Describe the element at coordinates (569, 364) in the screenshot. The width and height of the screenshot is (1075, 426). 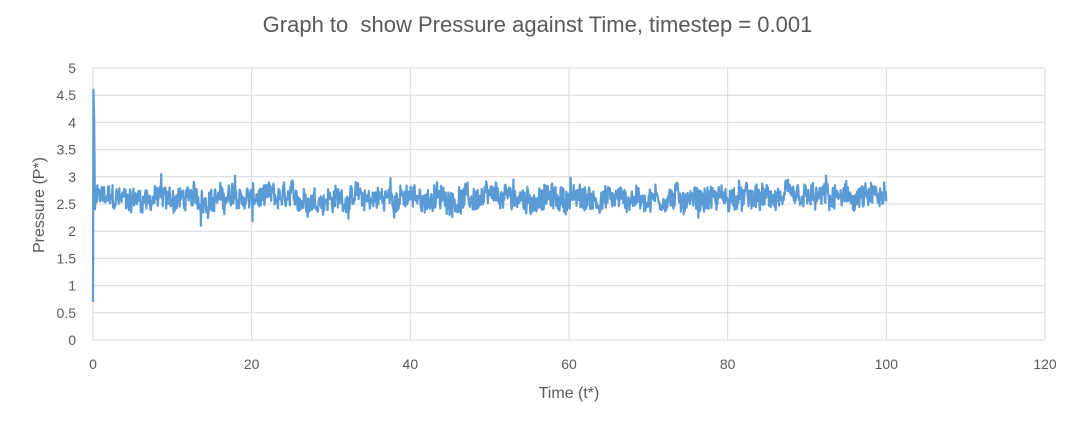
I see `x-tick-label: 60` at that location.